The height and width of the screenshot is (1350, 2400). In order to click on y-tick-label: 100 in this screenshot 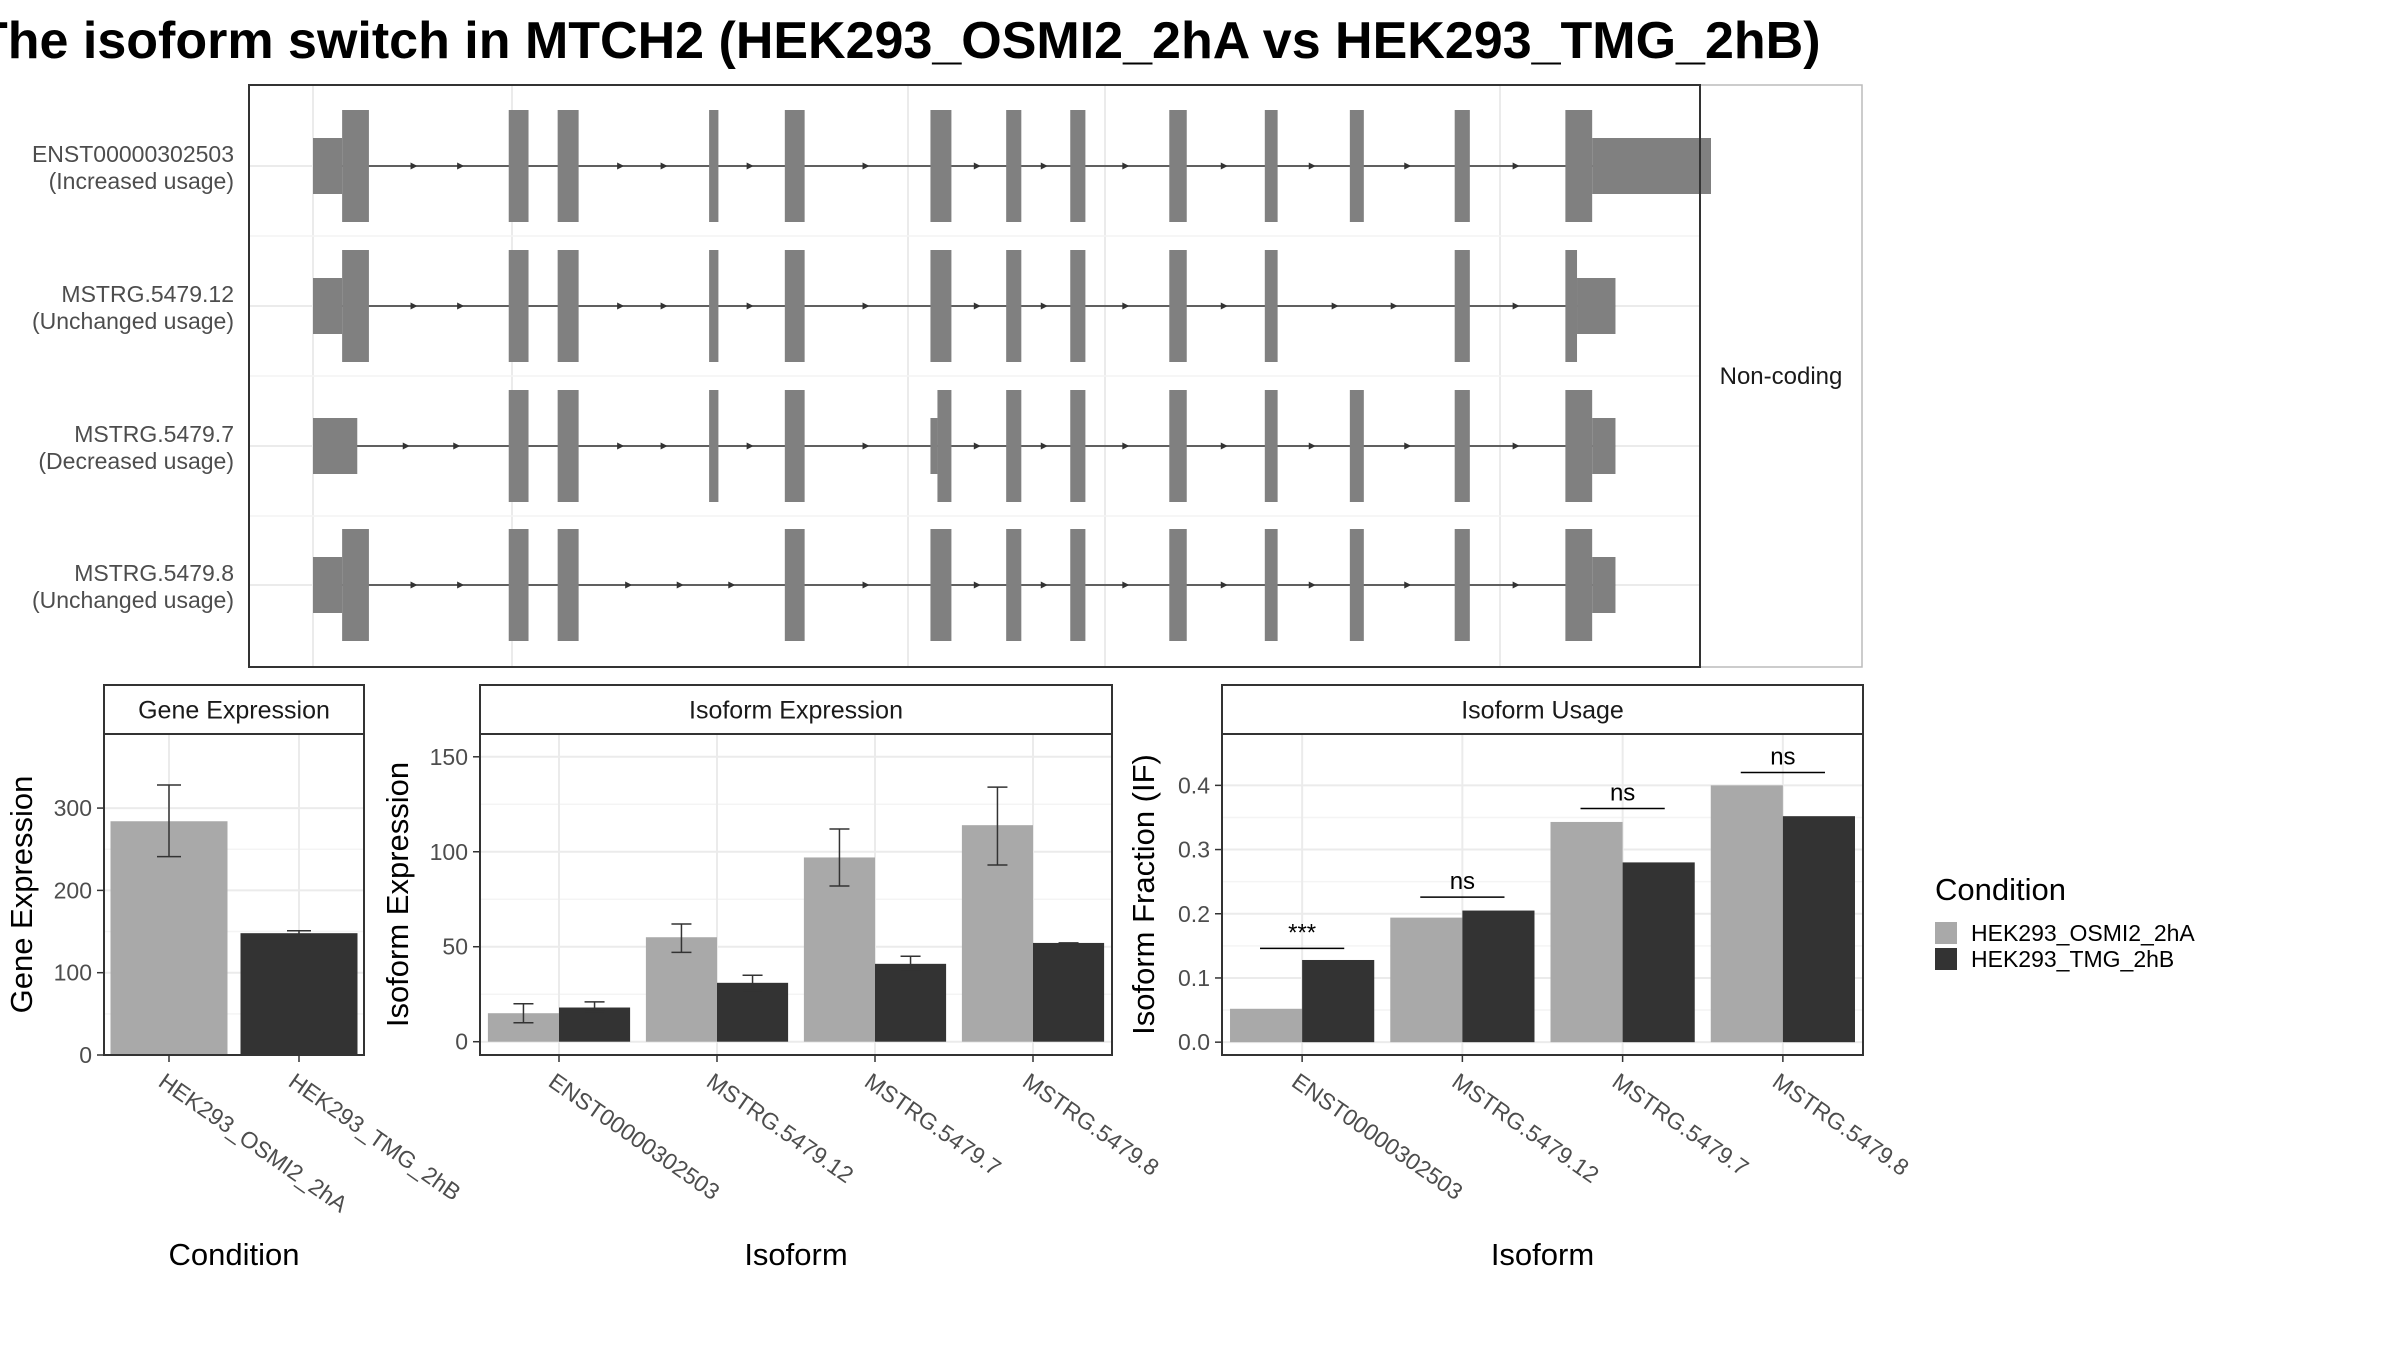, I will do `click(73, 973)`.